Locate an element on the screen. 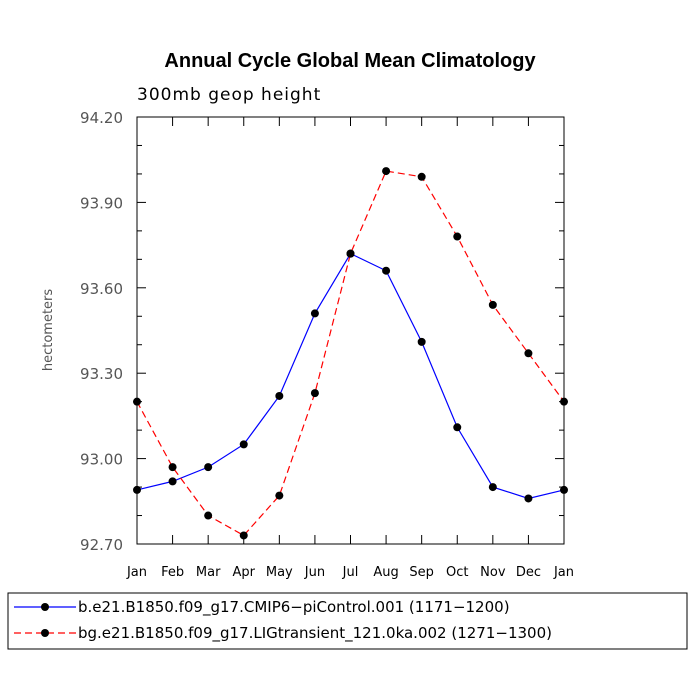  chart-title: Annual Cycle Global Mean Climatology is located at coordinates (350, 61).